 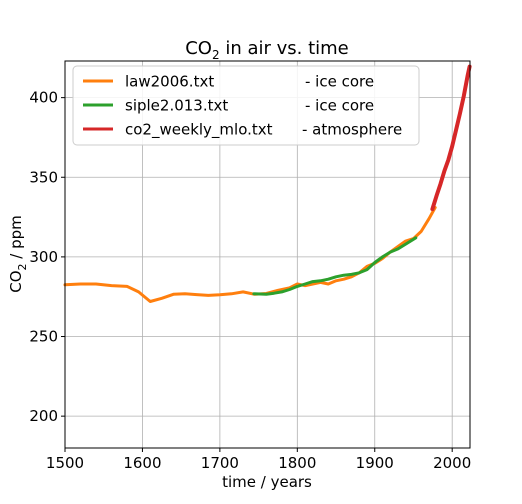 I want to click on legend-note-mlo: - atmosphere, so click(x=352, y=130).